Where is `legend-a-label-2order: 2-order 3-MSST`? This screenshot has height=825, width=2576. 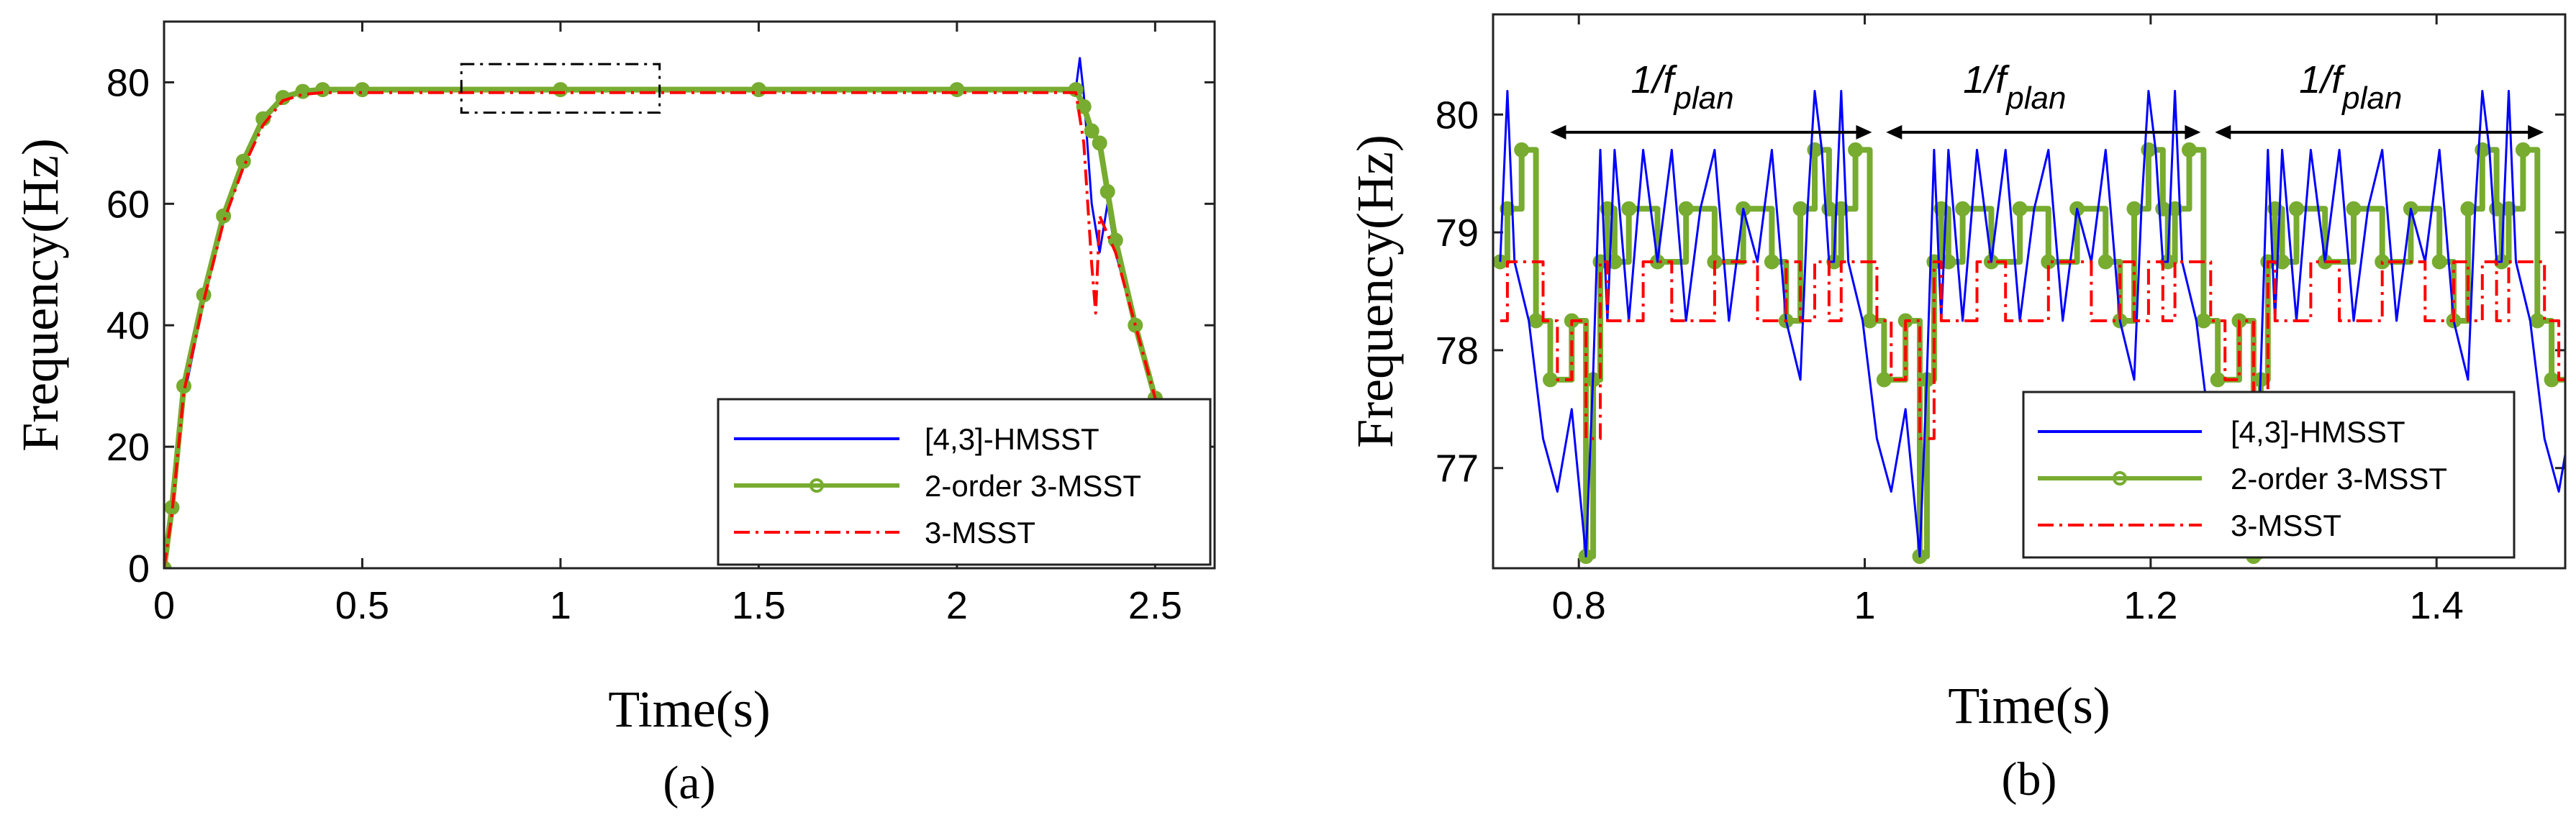 legend-a-label-2order: 2-order 3-MSST is located at coordinates (1033, 486).